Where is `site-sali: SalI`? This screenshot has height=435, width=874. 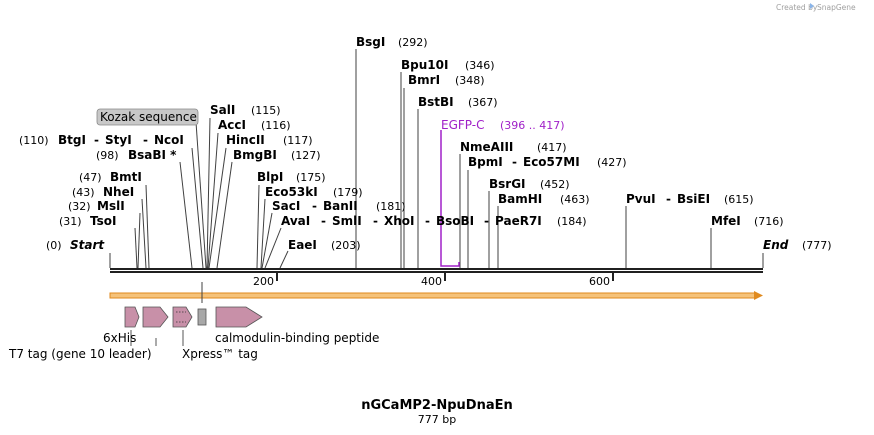 site-sali: SalI is located at coordinates (222, 110).